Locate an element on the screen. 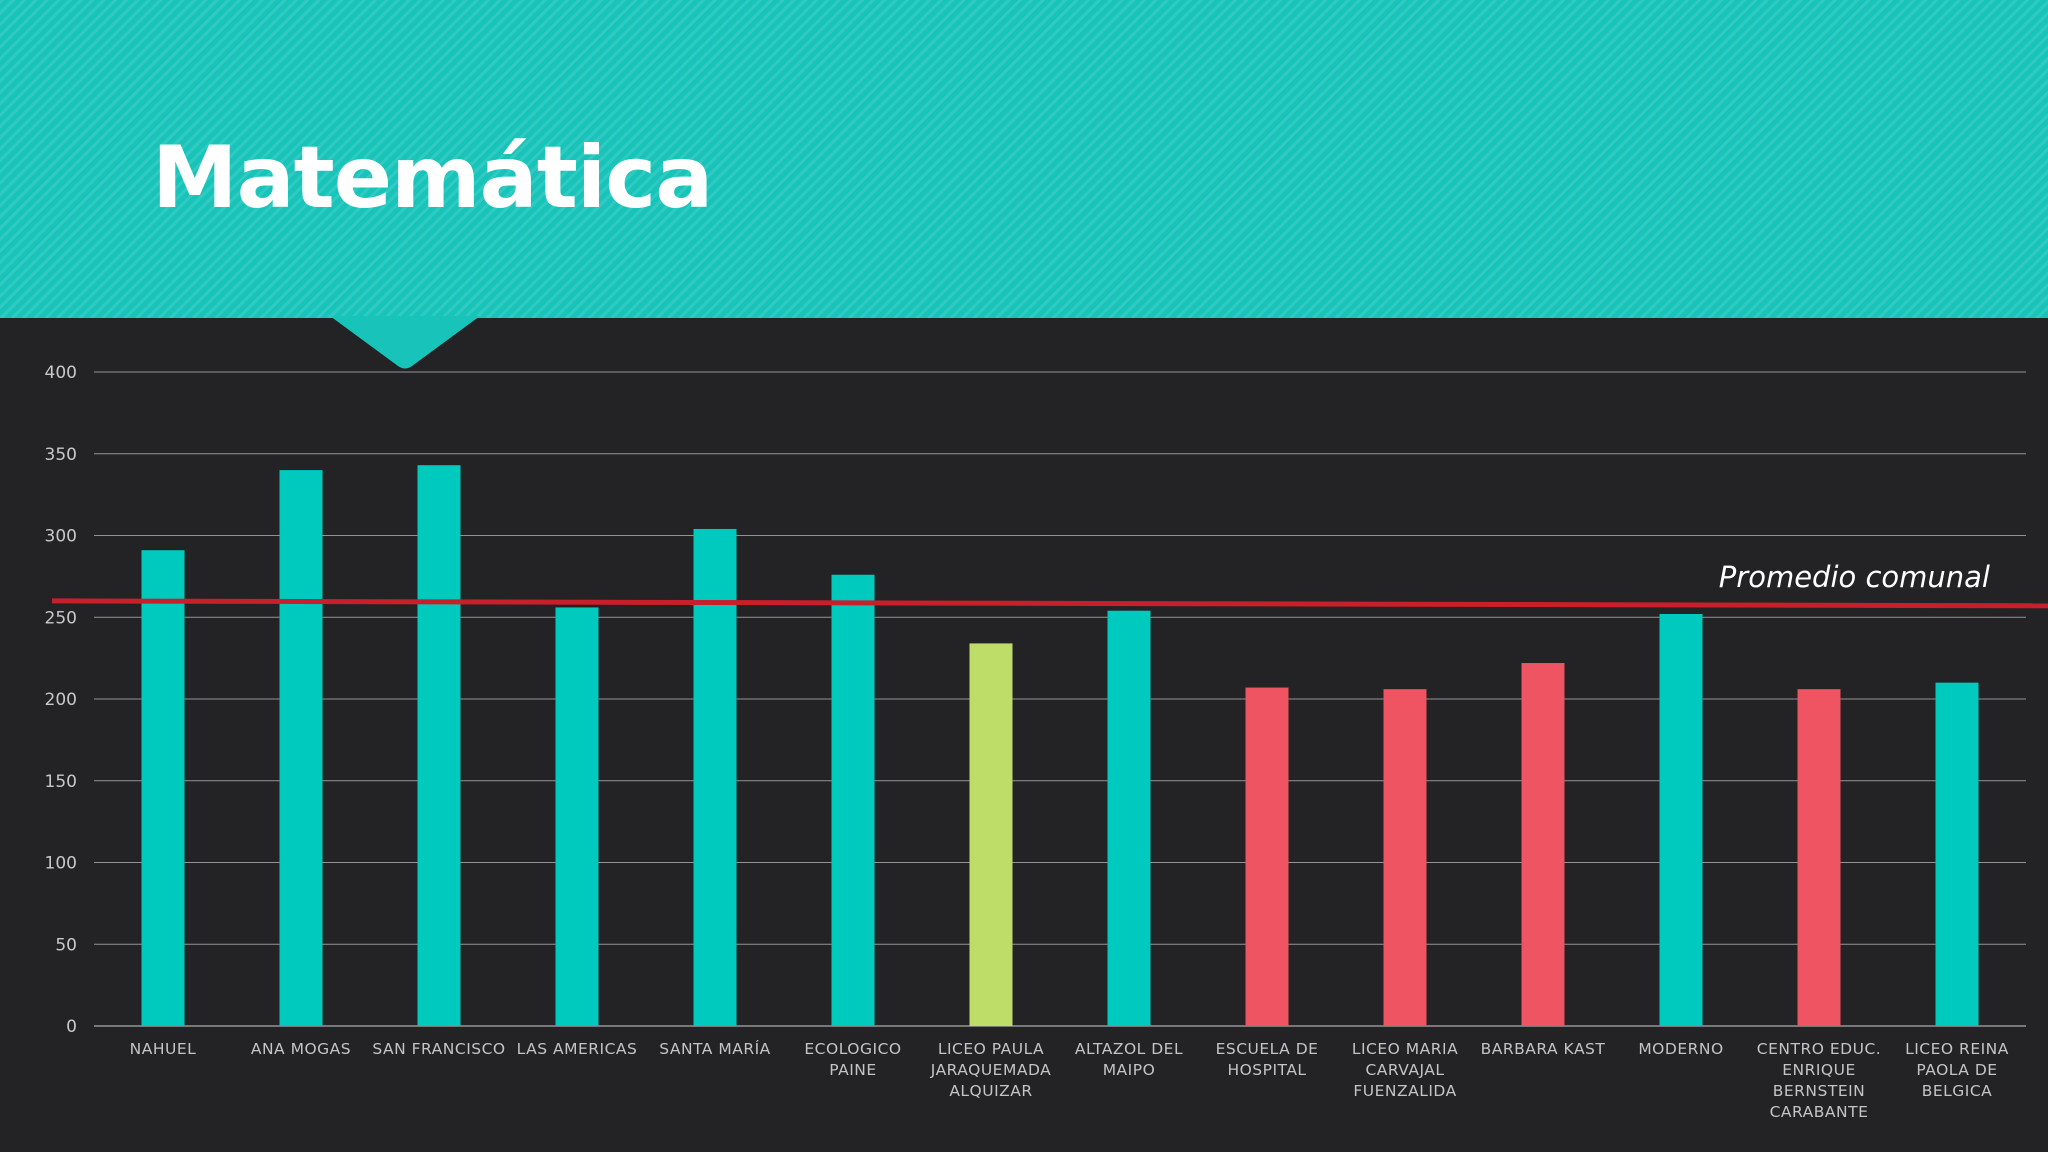 This screenshot has height=1152, width=2048. banner-pointer is located at coordinates (405, 342).